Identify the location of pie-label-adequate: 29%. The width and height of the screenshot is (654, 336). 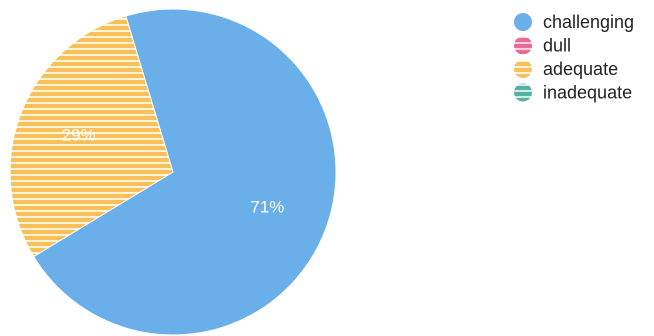
(79, 134).